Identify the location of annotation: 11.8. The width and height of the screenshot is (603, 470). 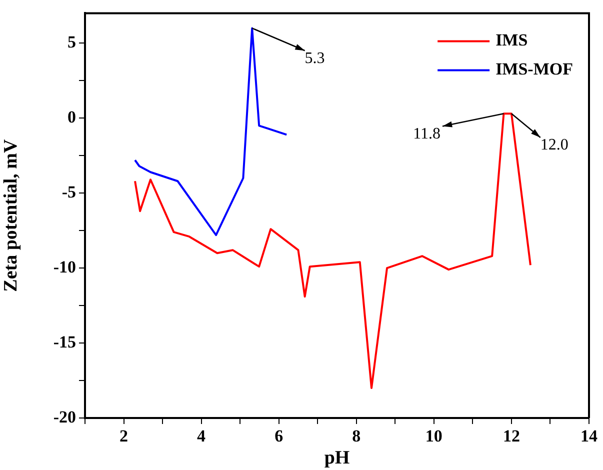
(427, 133).